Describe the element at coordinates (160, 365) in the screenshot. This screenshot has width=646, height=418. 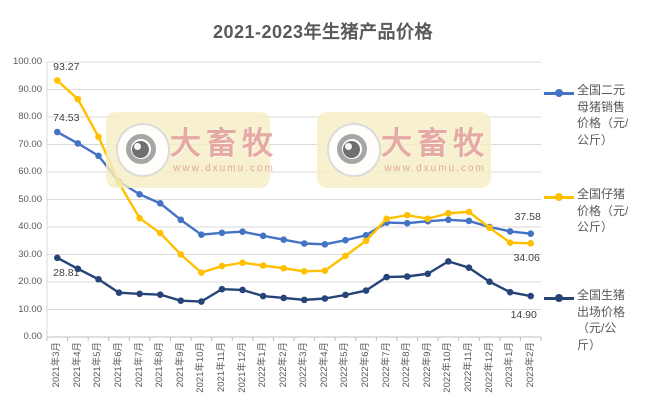
I see `x-tick-label: 2021年8月` at that location.